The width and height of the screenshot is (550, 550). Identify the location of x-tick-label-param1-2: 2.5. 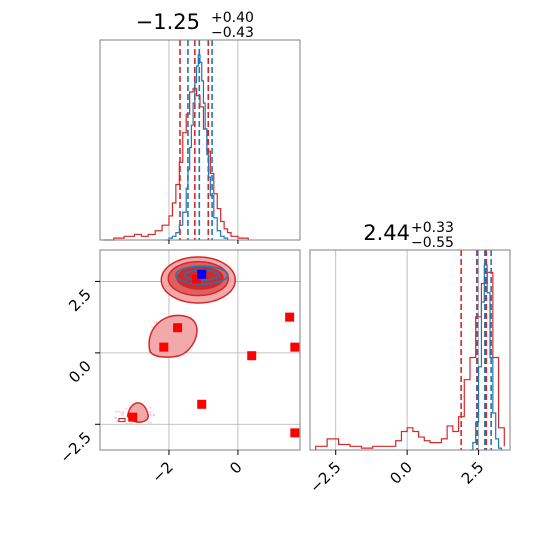
(473, 473).